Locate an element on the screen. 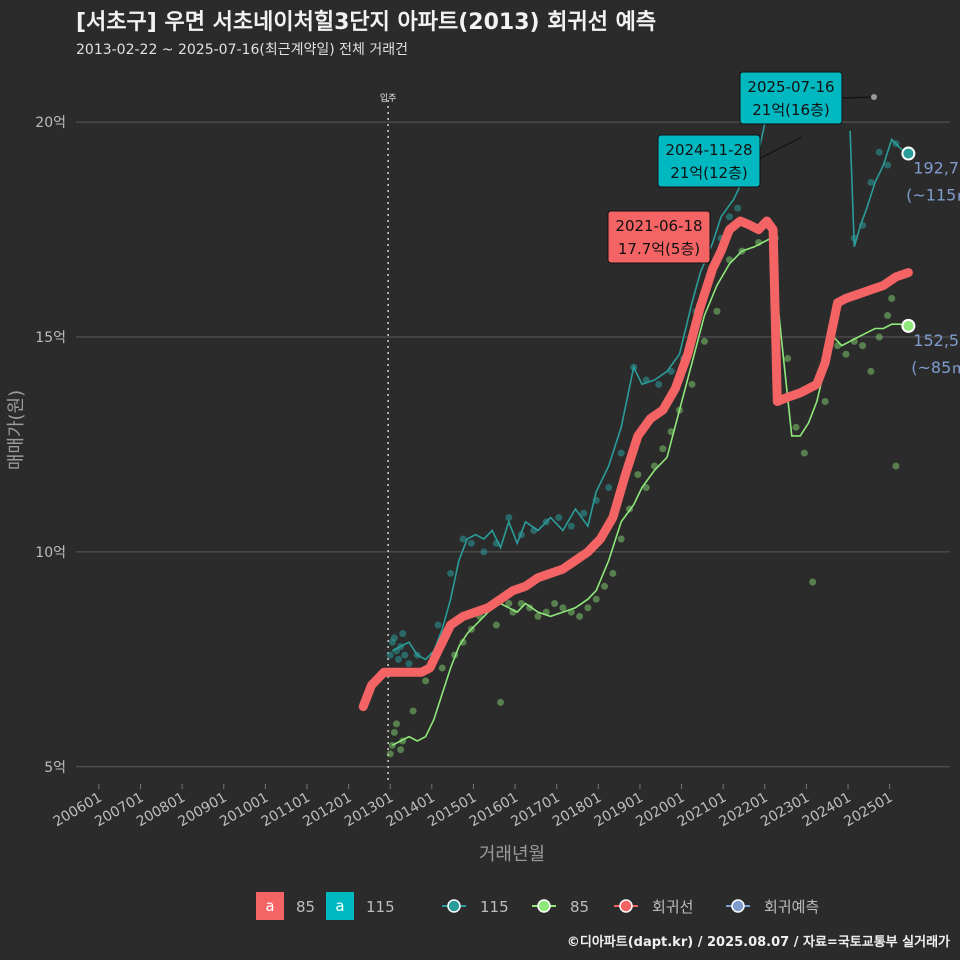 The height and width of the screenshot is (960, 960). y-tick-label: 5억 is located at coordinates (55, 768).